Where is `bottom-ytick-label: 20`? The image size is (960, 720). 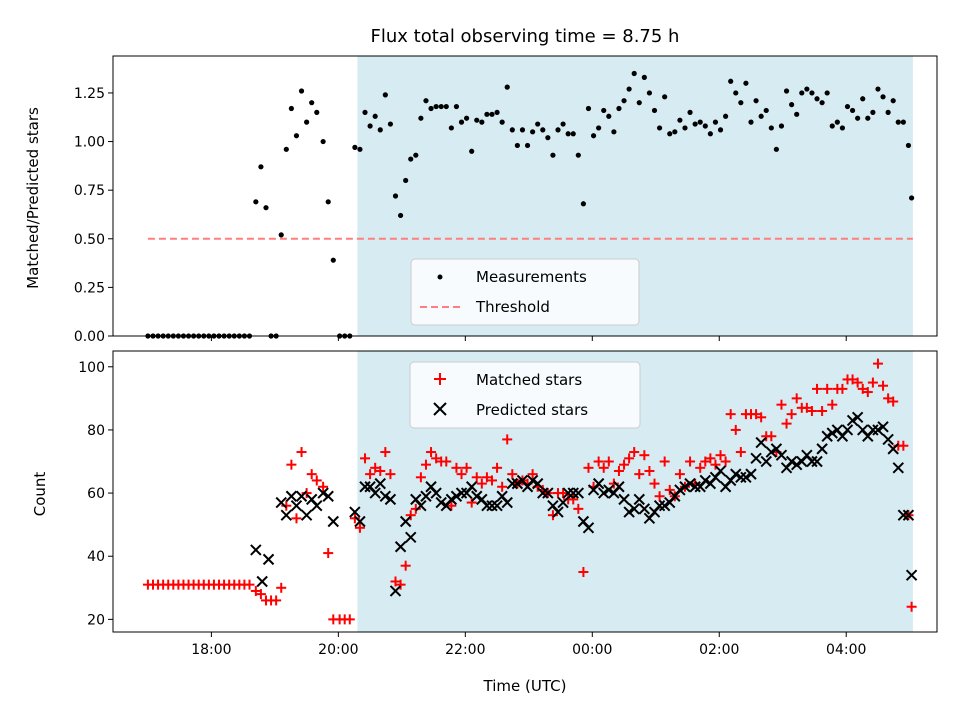
bottom-ytick-label: 20 is located at coordinates (96, 620).